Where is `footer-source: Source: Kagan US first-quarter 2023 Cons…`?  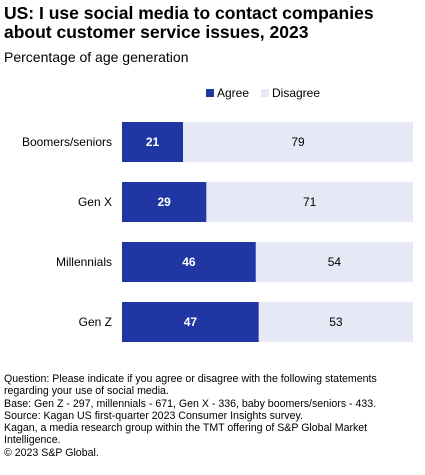
footer-source: Source: Kagan US first-quarter 2023 Cons… is located at coordinates (153, 415).